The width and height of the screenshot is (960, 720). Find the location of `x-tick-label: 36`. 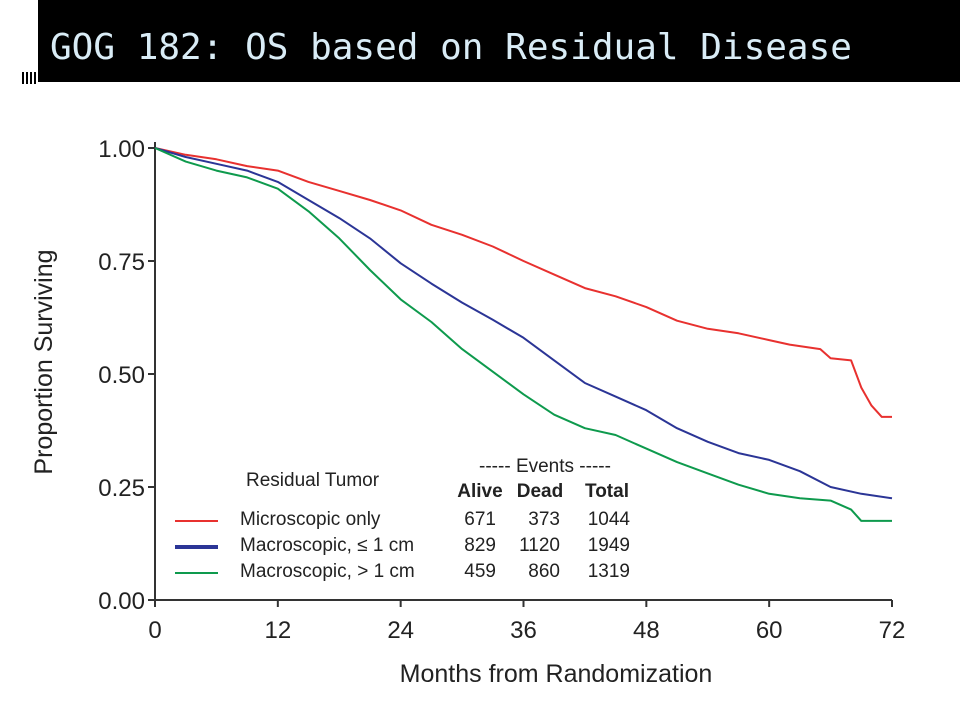

x-tick-label: 36 is located at coordinates (523, 630).